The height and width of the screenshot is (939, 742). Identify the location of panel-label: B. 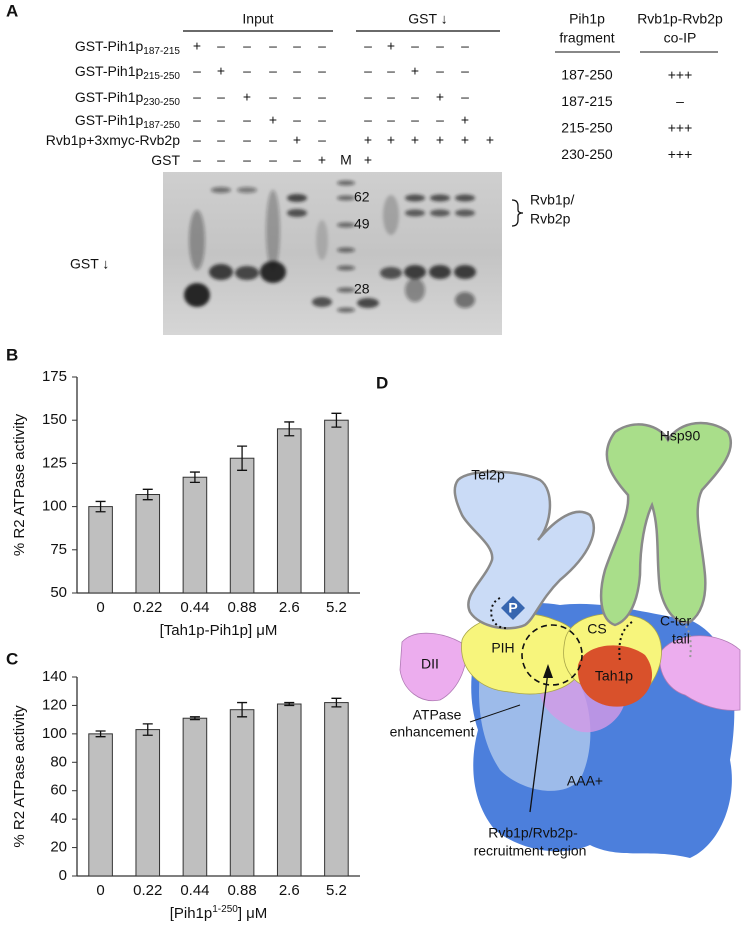
(12, 354).